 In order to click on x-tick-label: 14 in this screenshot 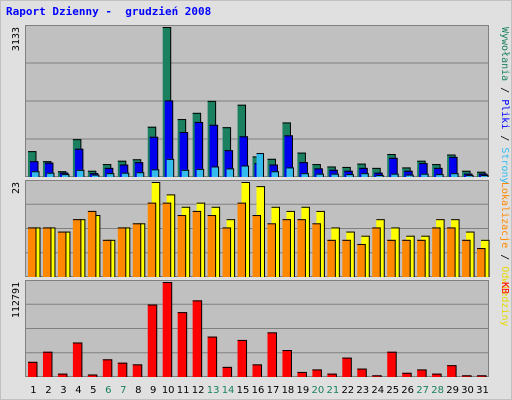, I will do `click(228, 390)`.